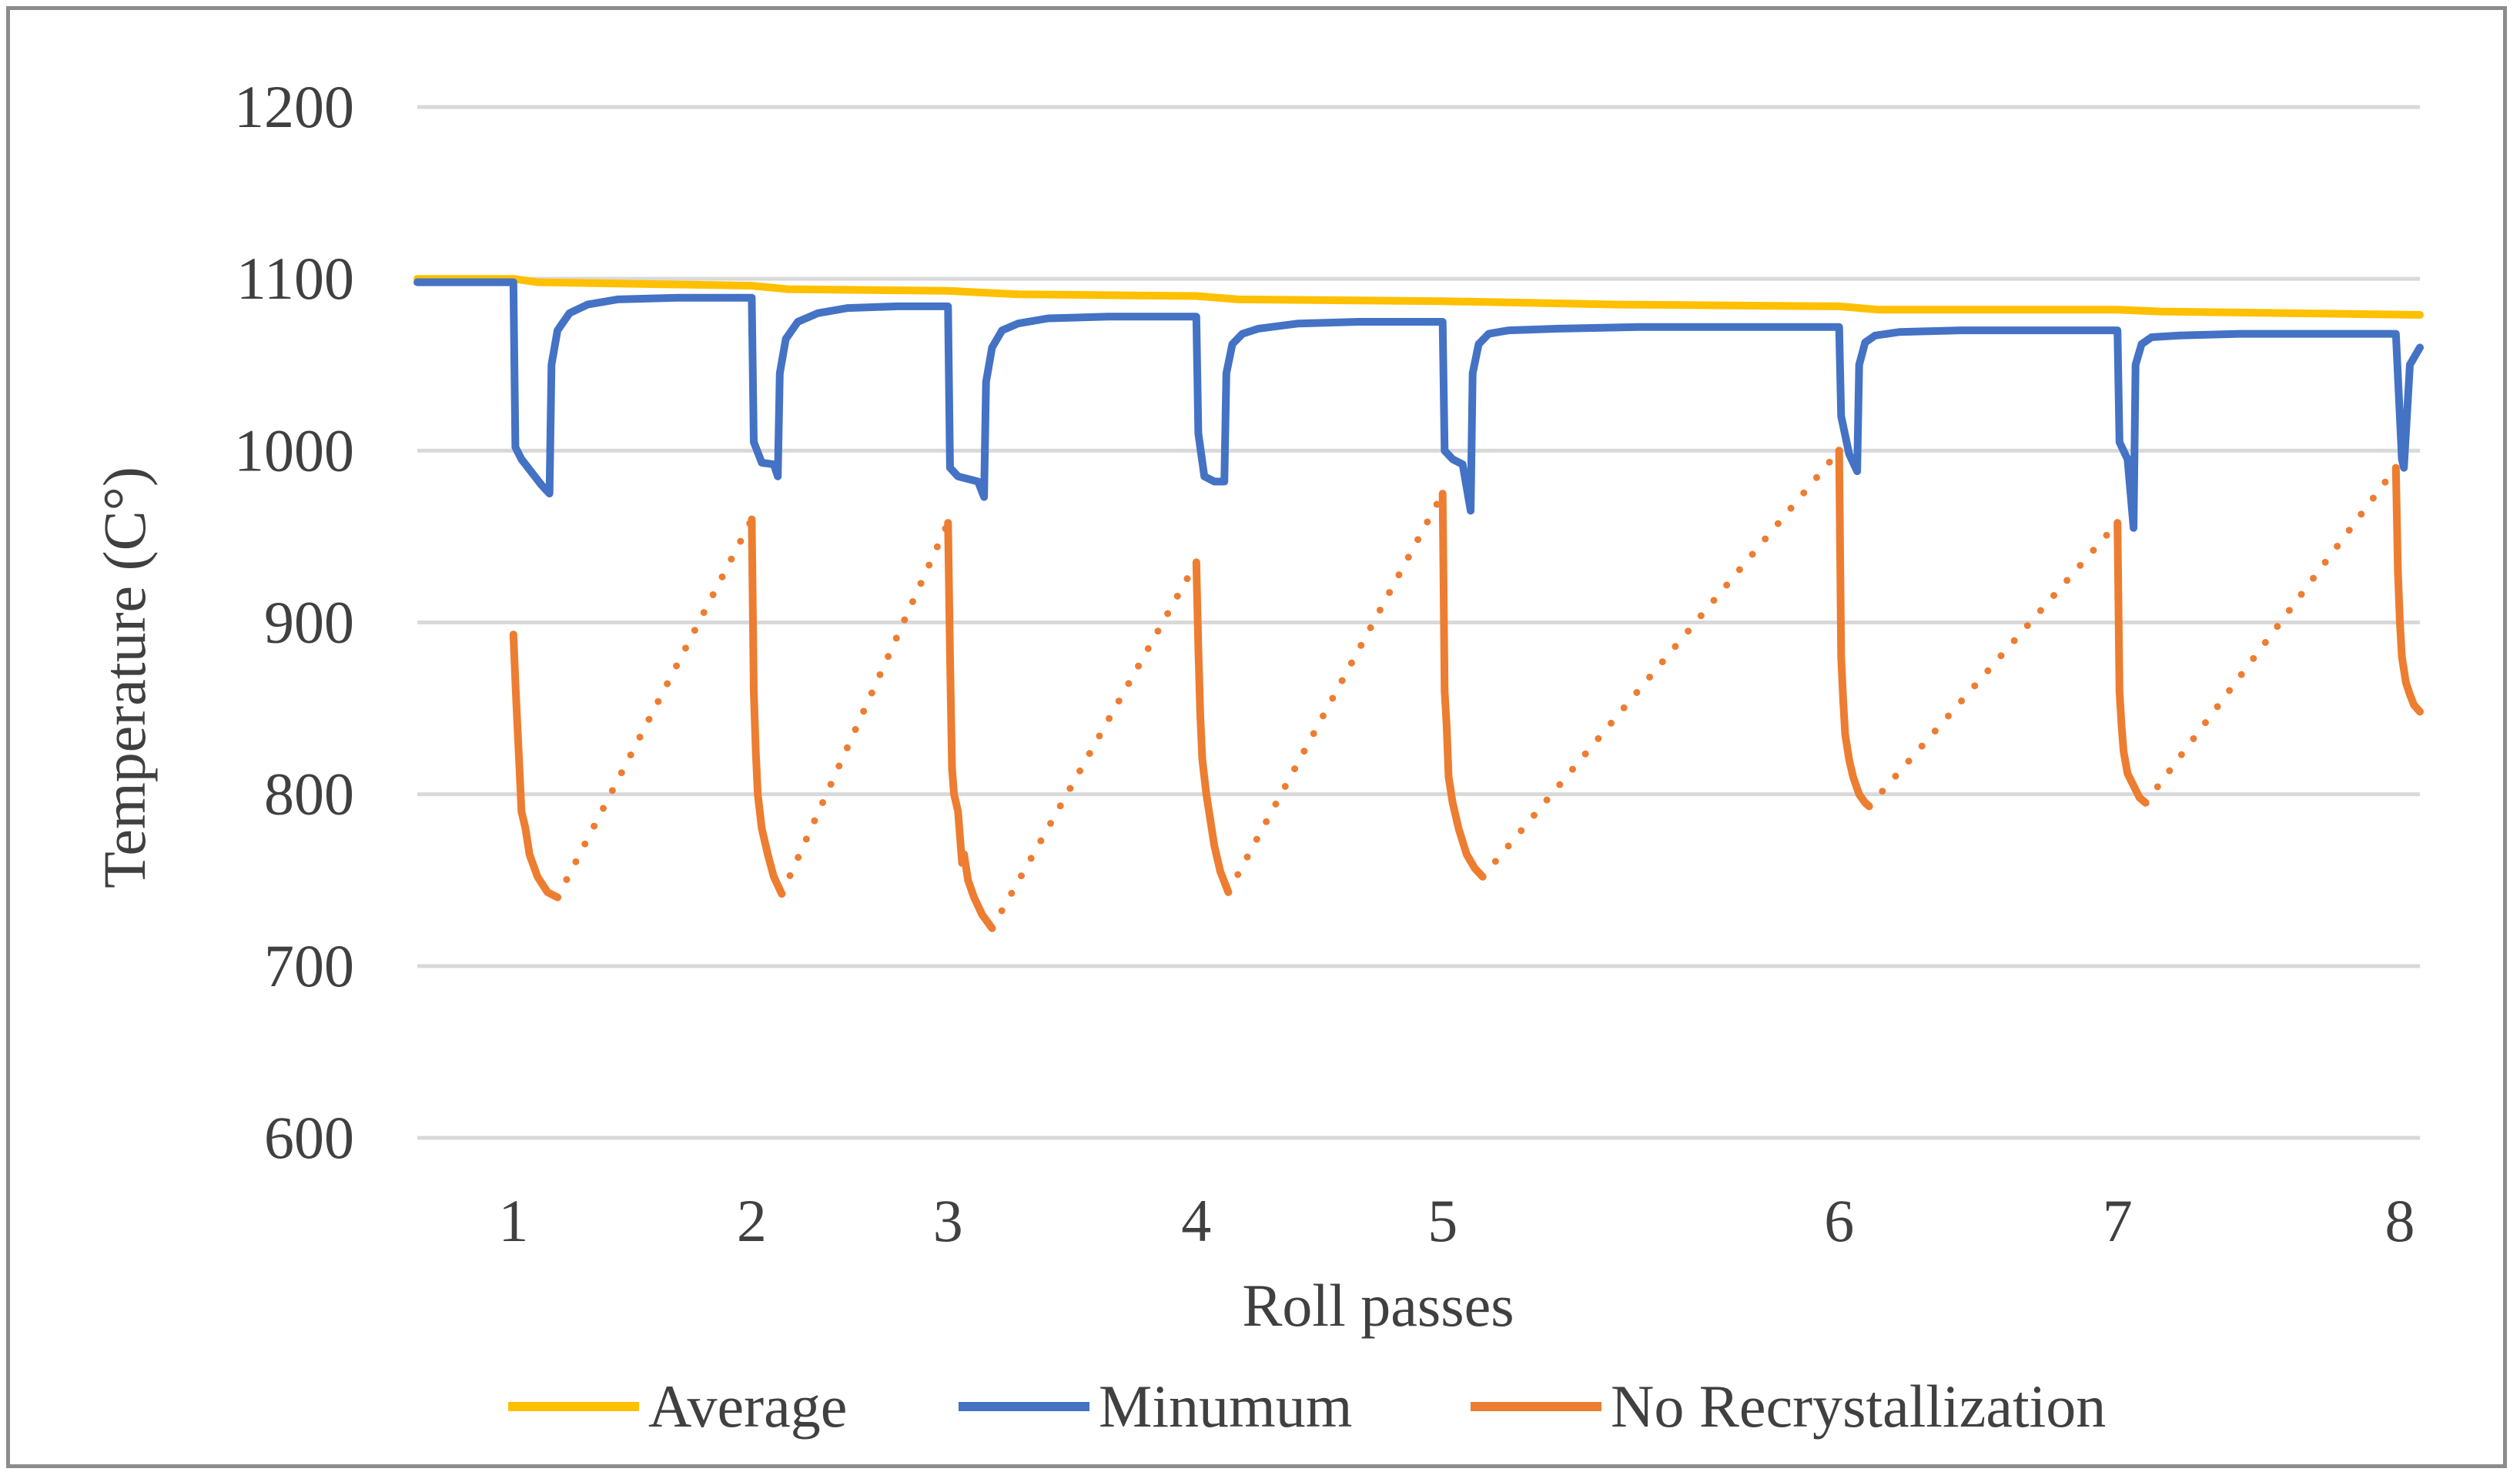 The image size is (2520, 1482). I want to click on legend-label-no-recrystallization: No Recrystallization, so click(1858, 1406).